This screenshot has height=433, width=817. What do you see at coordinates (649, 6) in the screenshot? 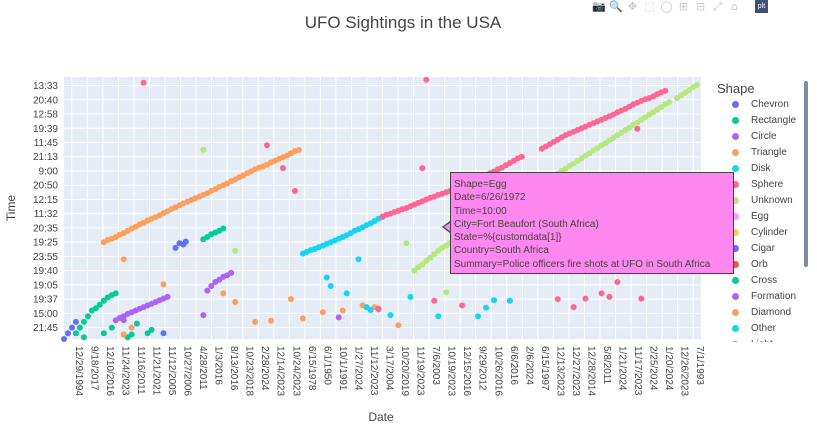
I see `box-select-icon: ⬚` at bounding box center [649, 6].